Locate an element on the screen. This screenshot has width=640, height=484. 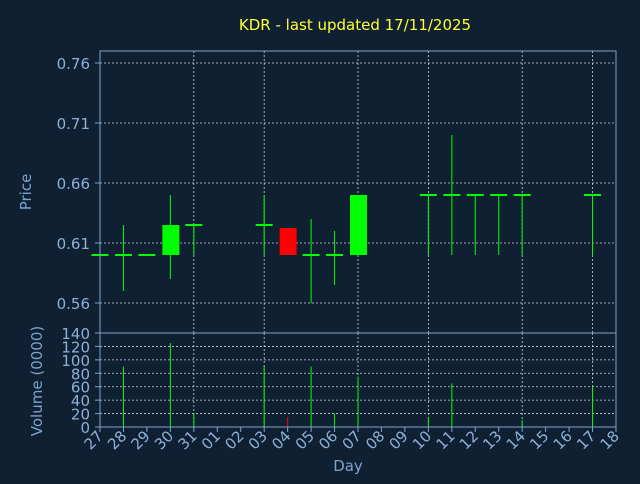
volume-tick-label: 20 is located at coordinates (80, 415).